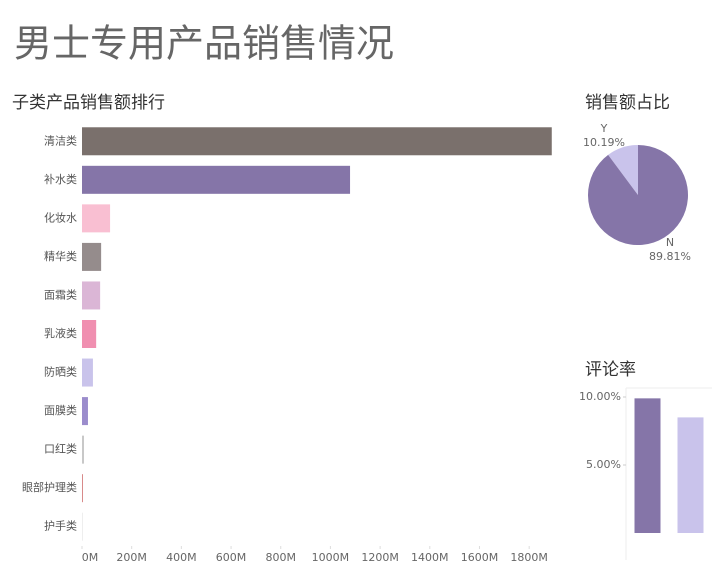 The width and height of the screenshot is (720, 576). Describe the element at coordinates (60, 449) in the screenshot. I see `y-tick-label: 口红类` at that location.